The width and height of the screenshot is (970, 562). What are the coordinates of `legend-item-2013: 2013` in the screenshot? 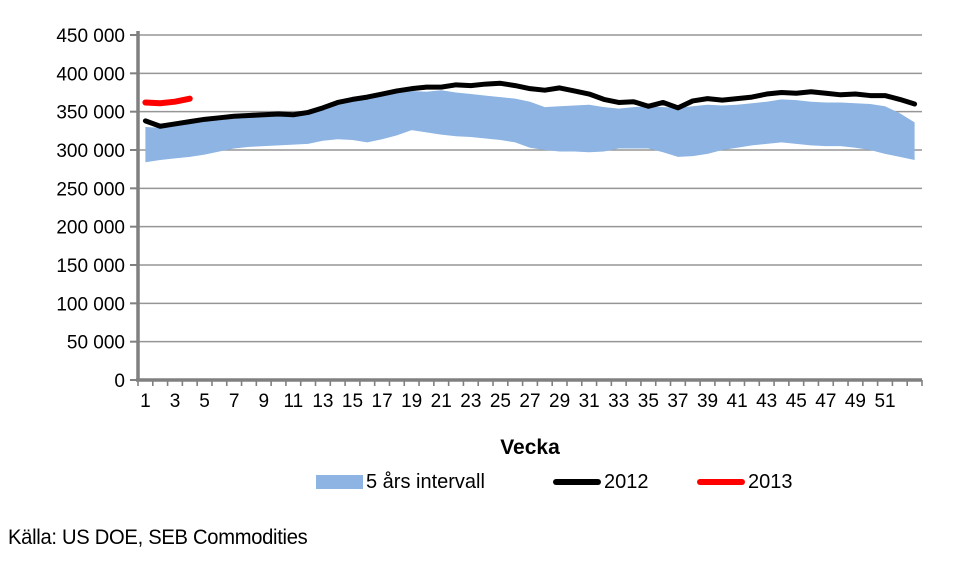 It's located at (745, 482).